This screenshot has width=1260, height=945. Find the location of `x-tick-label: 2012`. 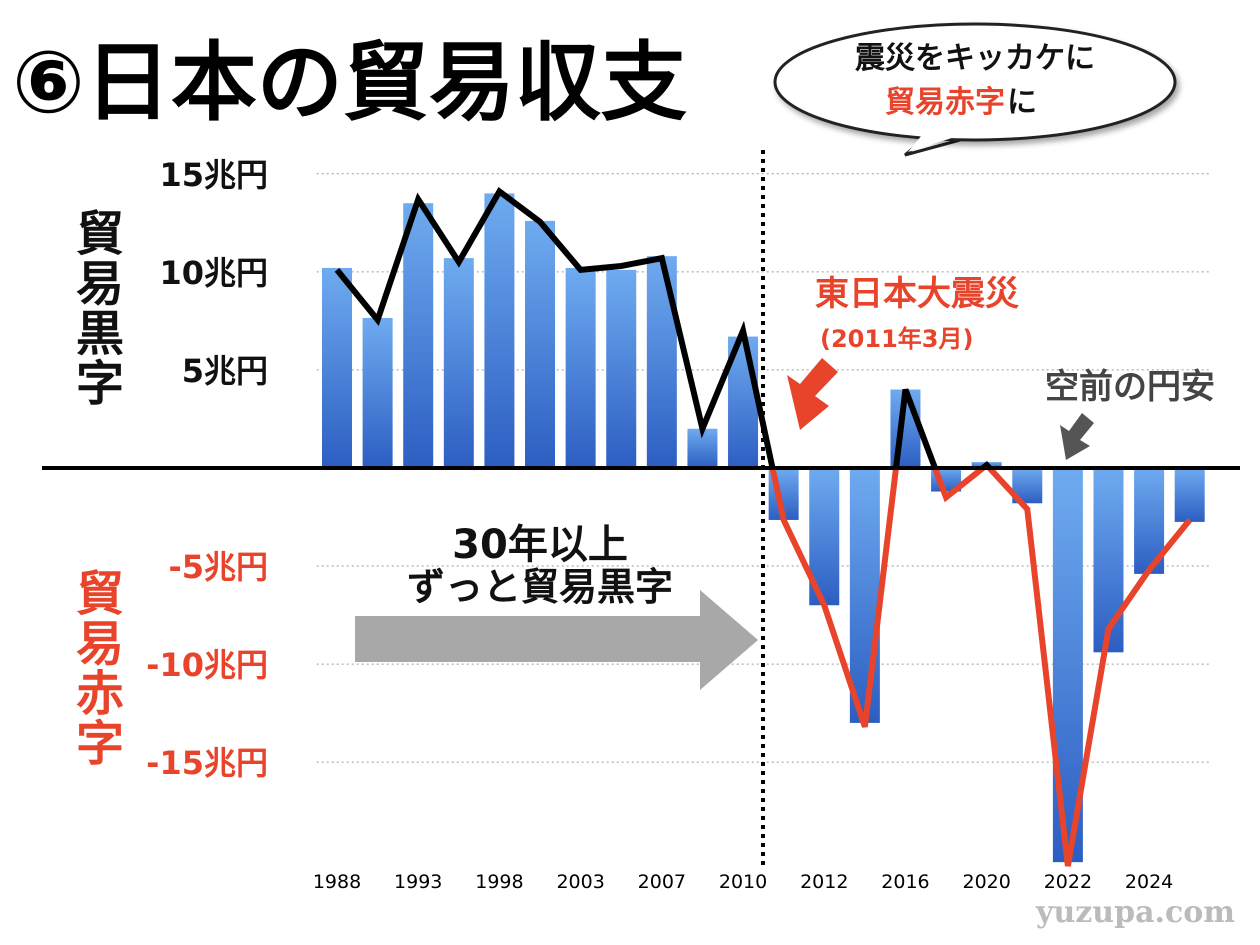

x-tick-label: 2012 is located at coordinates (824, 882).